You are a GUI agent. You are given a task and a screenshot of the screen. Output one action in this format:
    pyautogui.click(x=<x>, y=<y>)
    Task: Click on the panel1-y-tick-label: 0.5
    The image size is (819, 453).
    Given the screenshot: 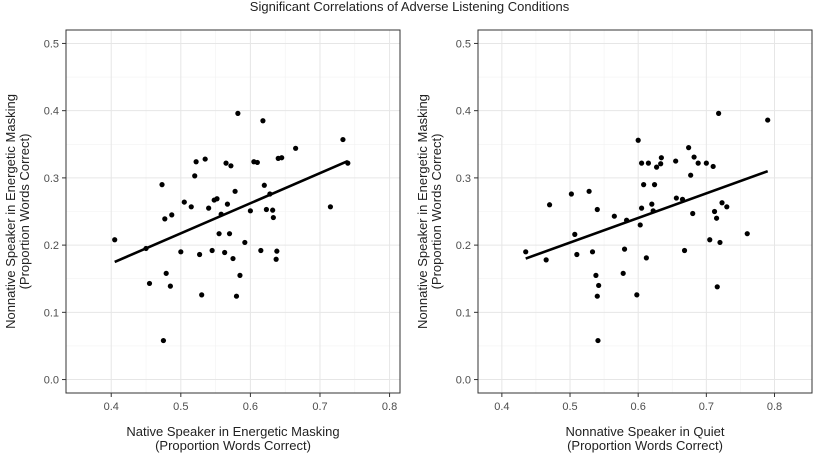 What is the action you would take?
    pyautogui.click(x=51, y=44)
    